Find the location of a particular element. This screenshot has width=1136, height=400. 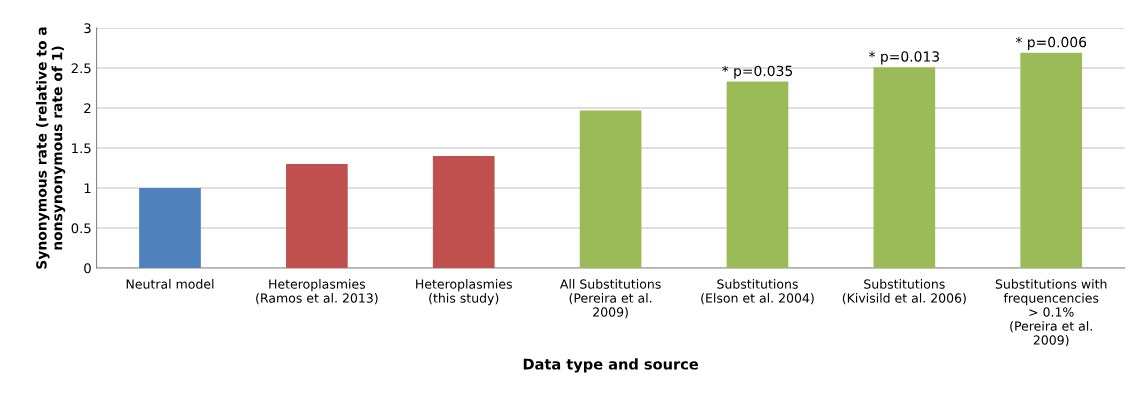

y-tick-label: 2 is located at coordinates (87, 108).